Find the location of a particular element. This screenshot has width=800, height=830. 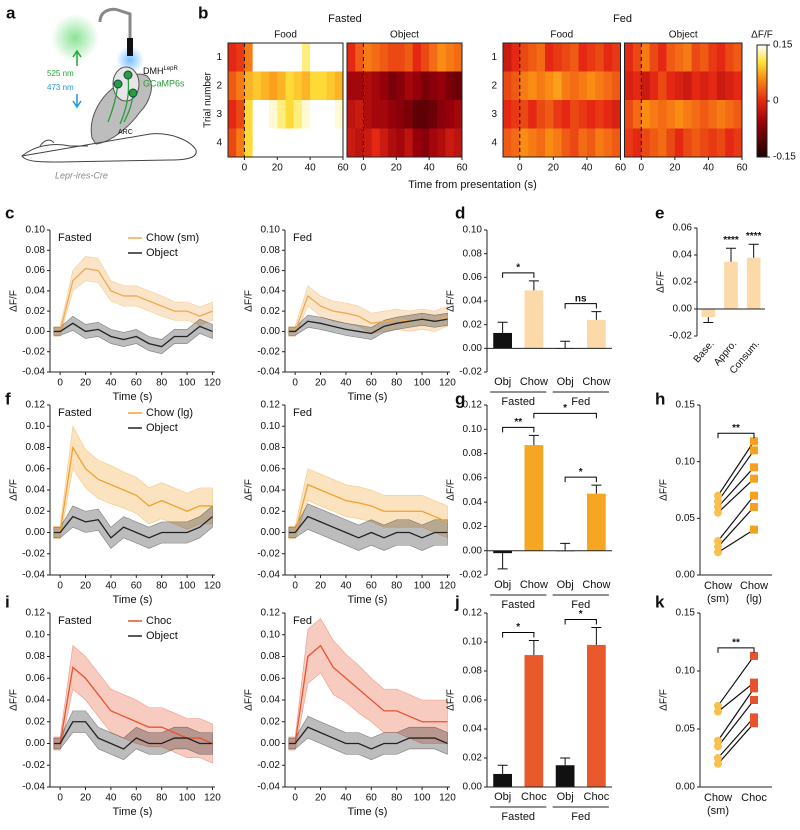

x-tick-label: 60 is located at coordinates (372, 586).